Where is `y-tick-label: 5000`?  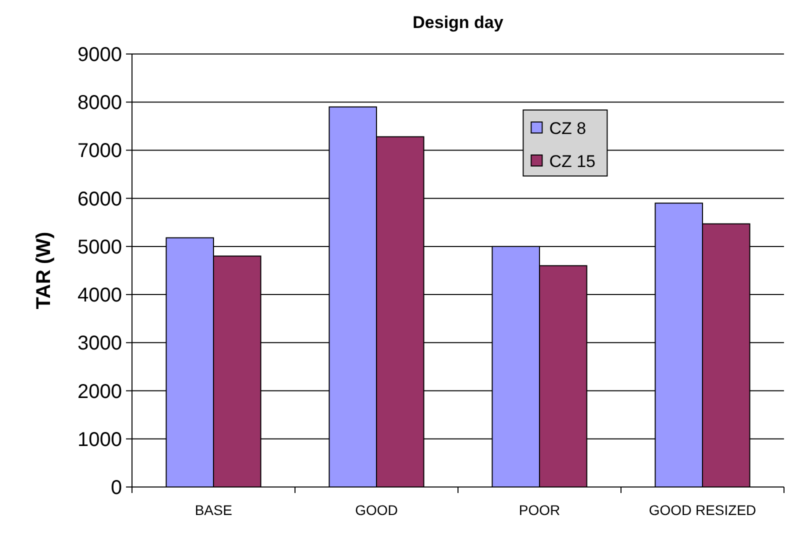 y-tick-label: 5000 is located at coordinates (100, 247).